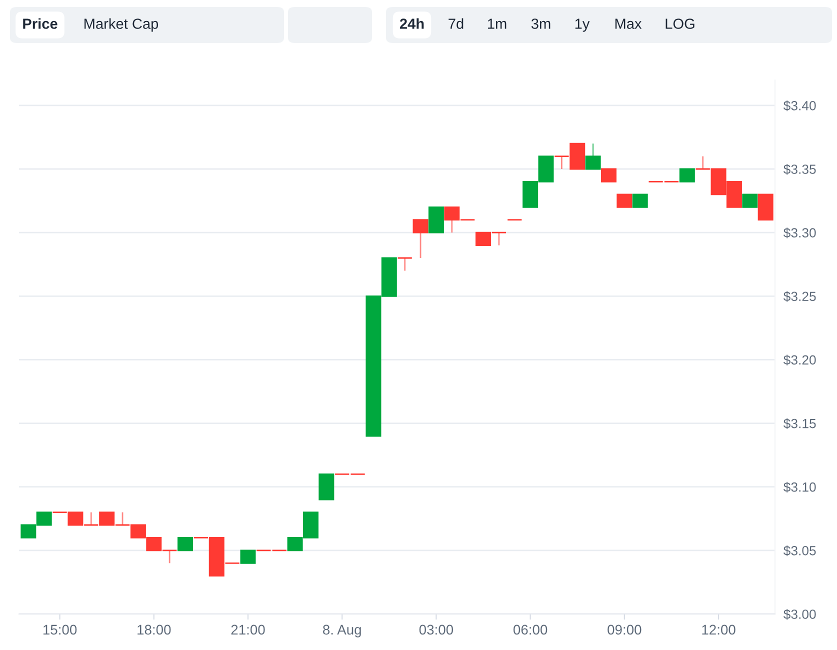 The height and width of the screenshot is (650, 837). I want to click on y-tick-label: $3.05, so click(799, 550).